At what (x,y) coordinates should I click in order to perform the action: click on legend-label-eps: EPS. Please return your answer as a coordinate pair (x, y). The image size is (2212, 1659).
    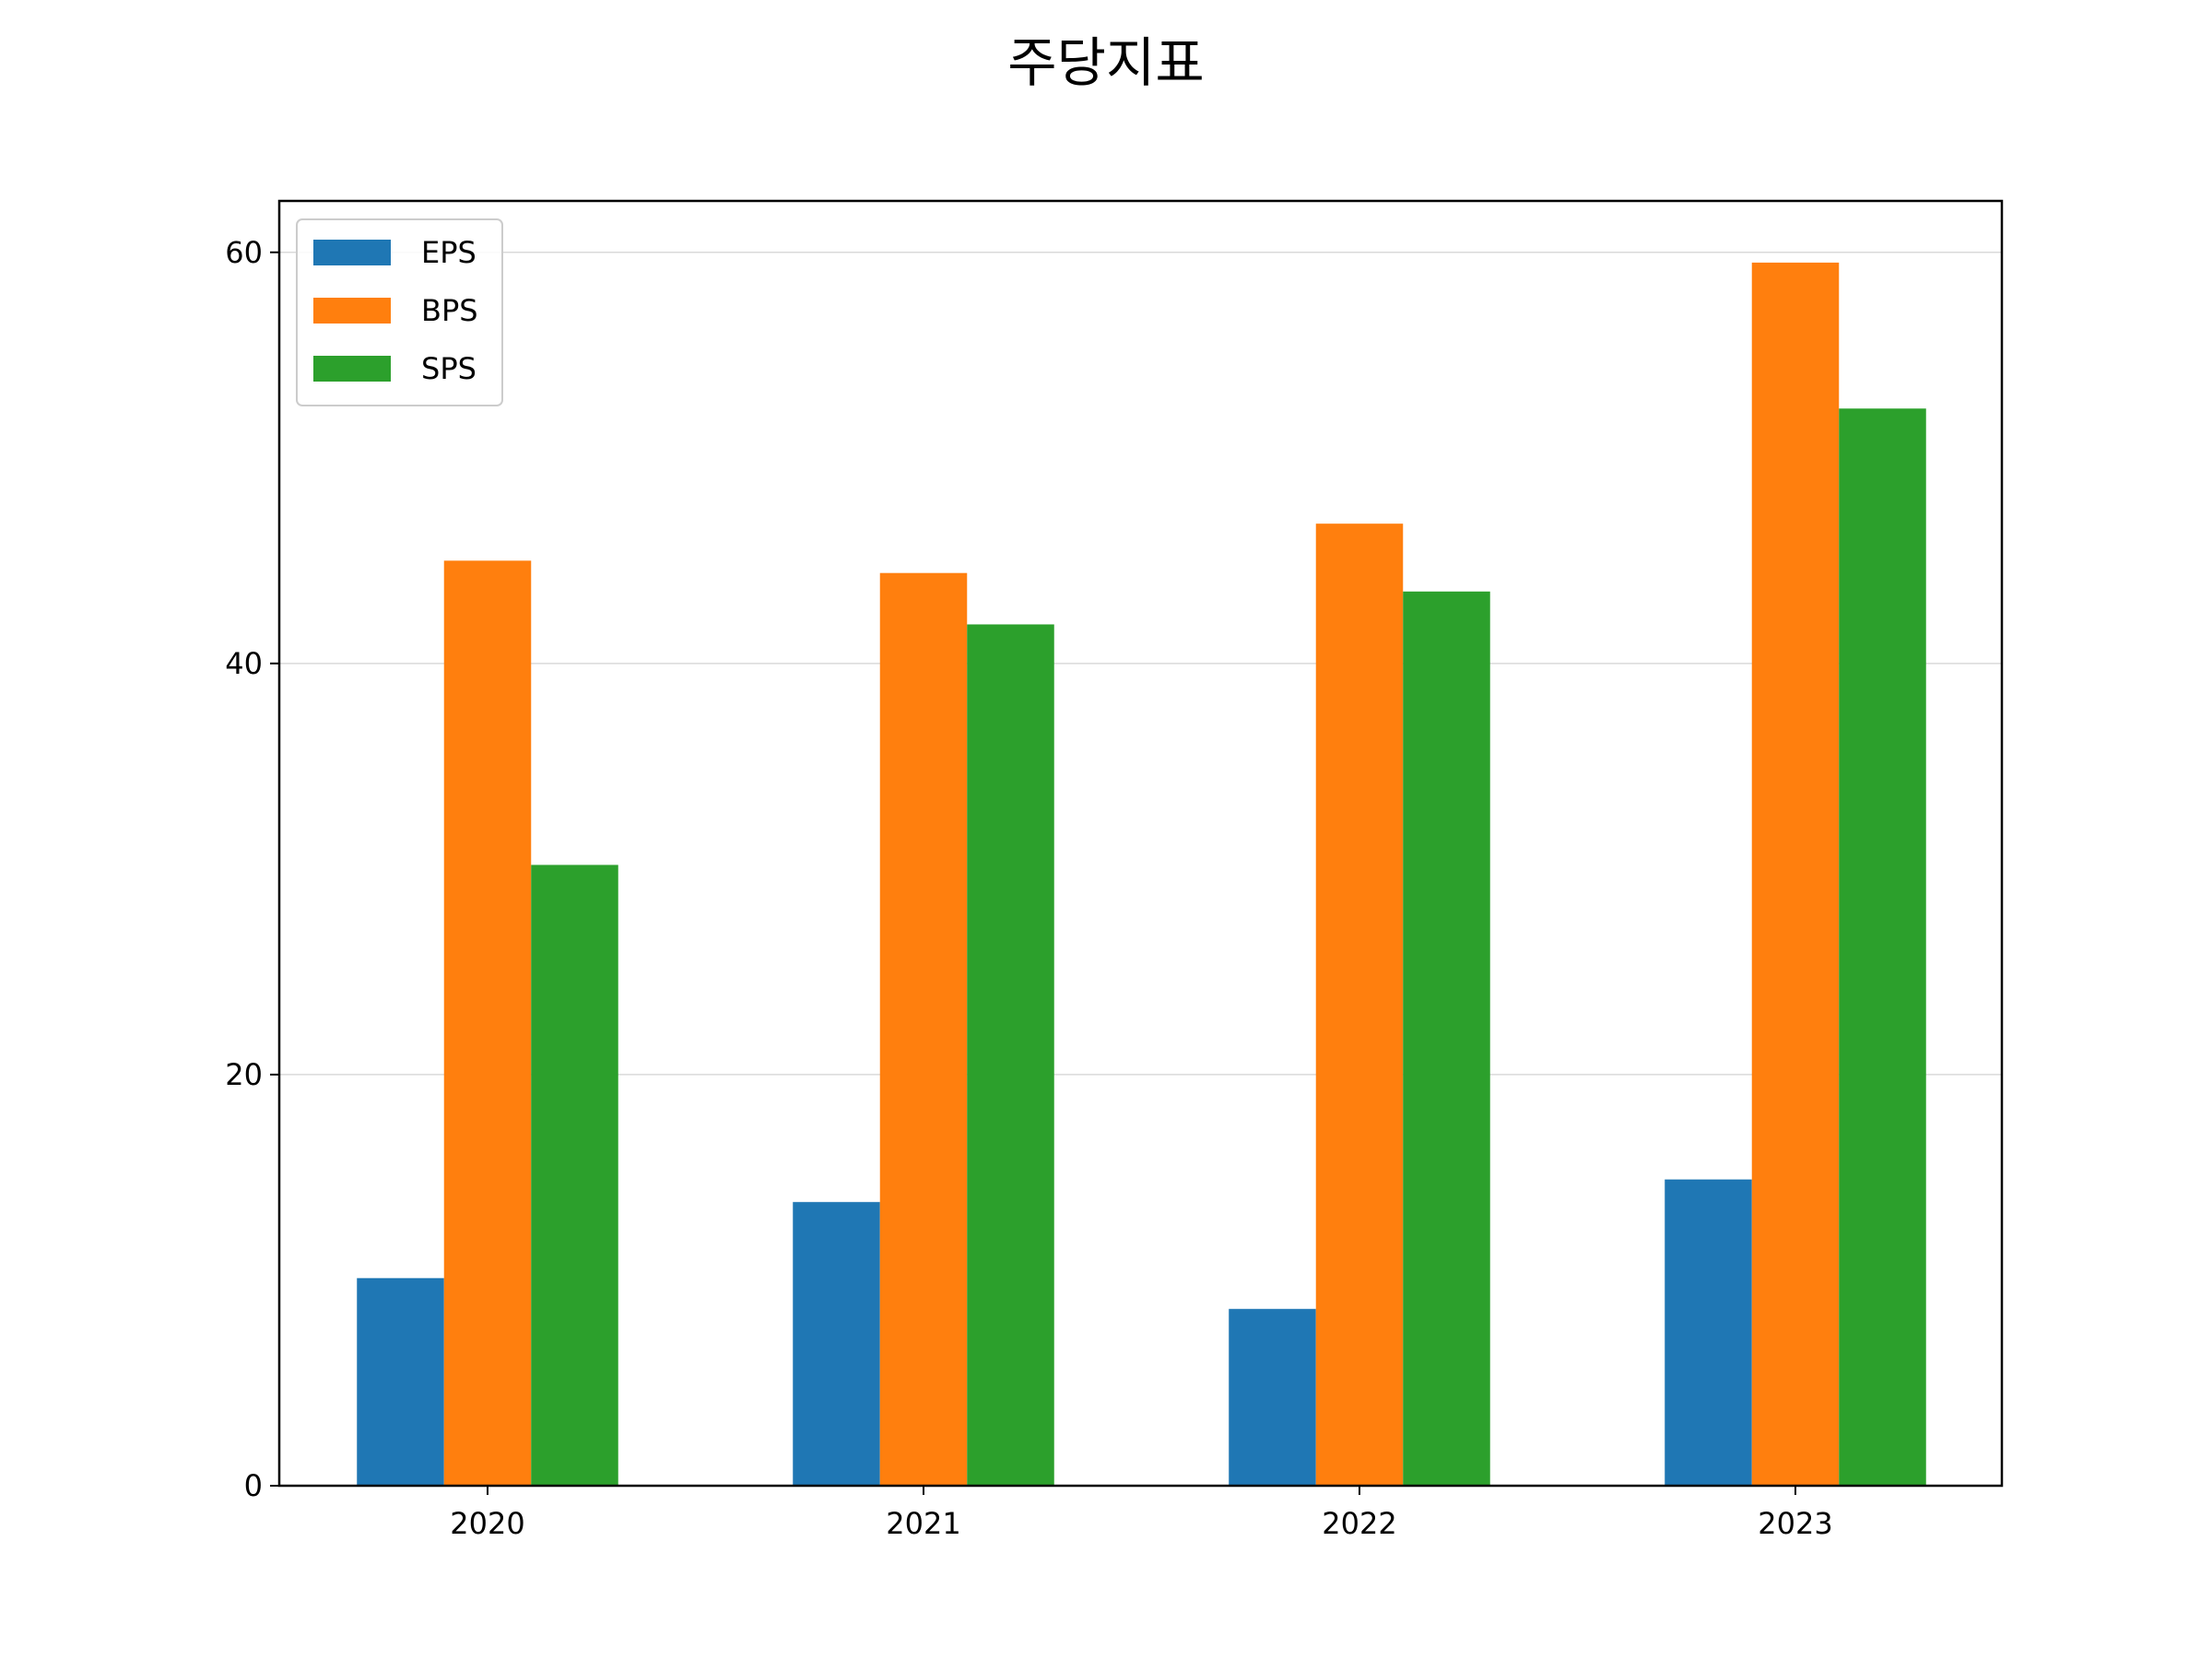
    Looking at the image, I should click on (449, 252).